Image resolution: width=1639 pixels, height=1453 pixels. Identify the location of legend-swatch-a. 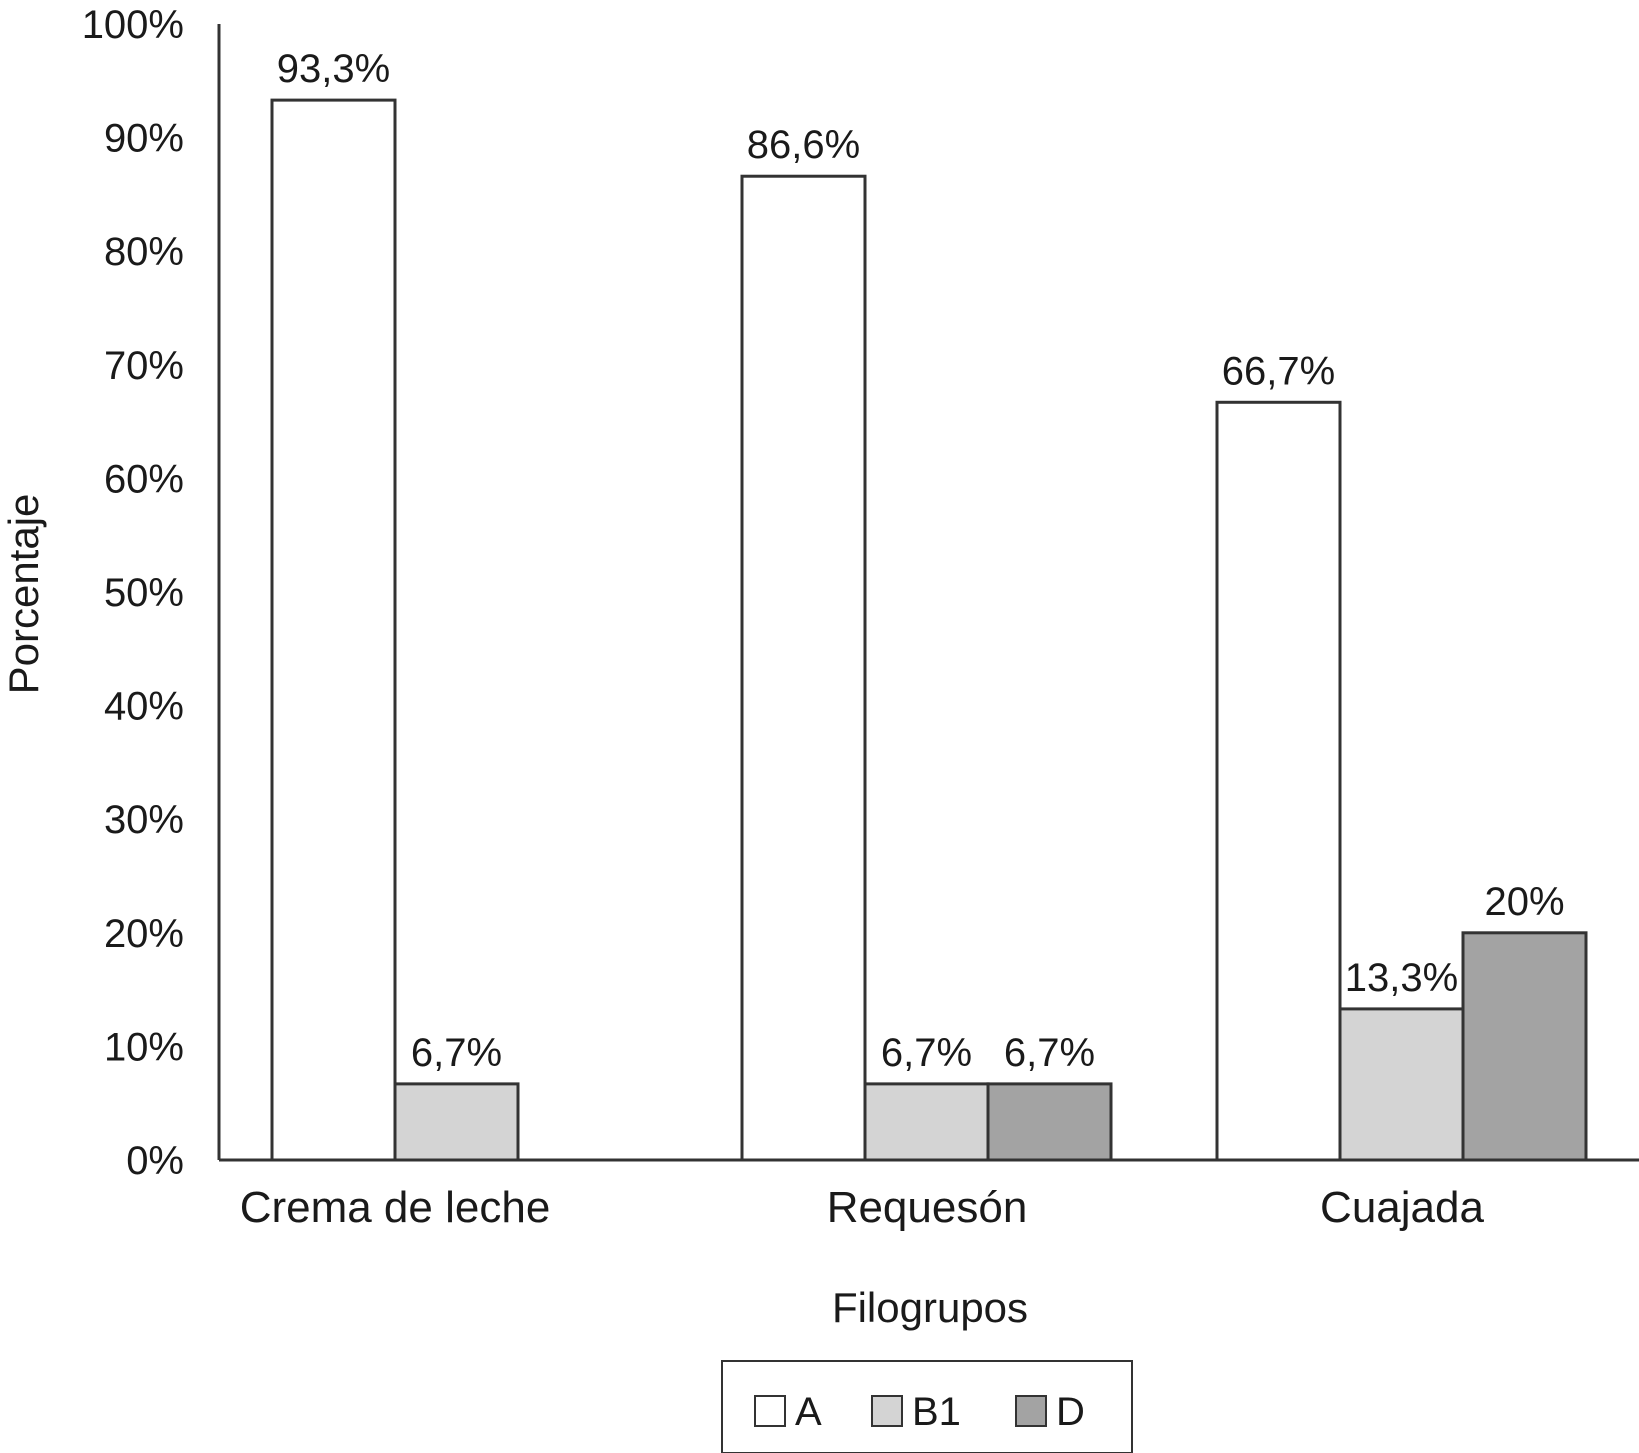
(770, 1411).